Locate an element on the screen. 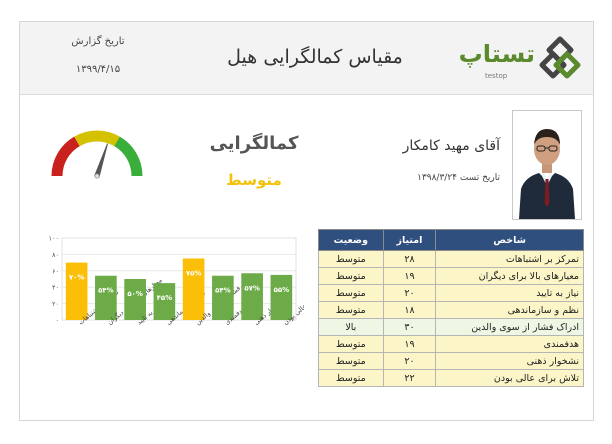  person-avatar-icon is located at coordinates (547, 165).